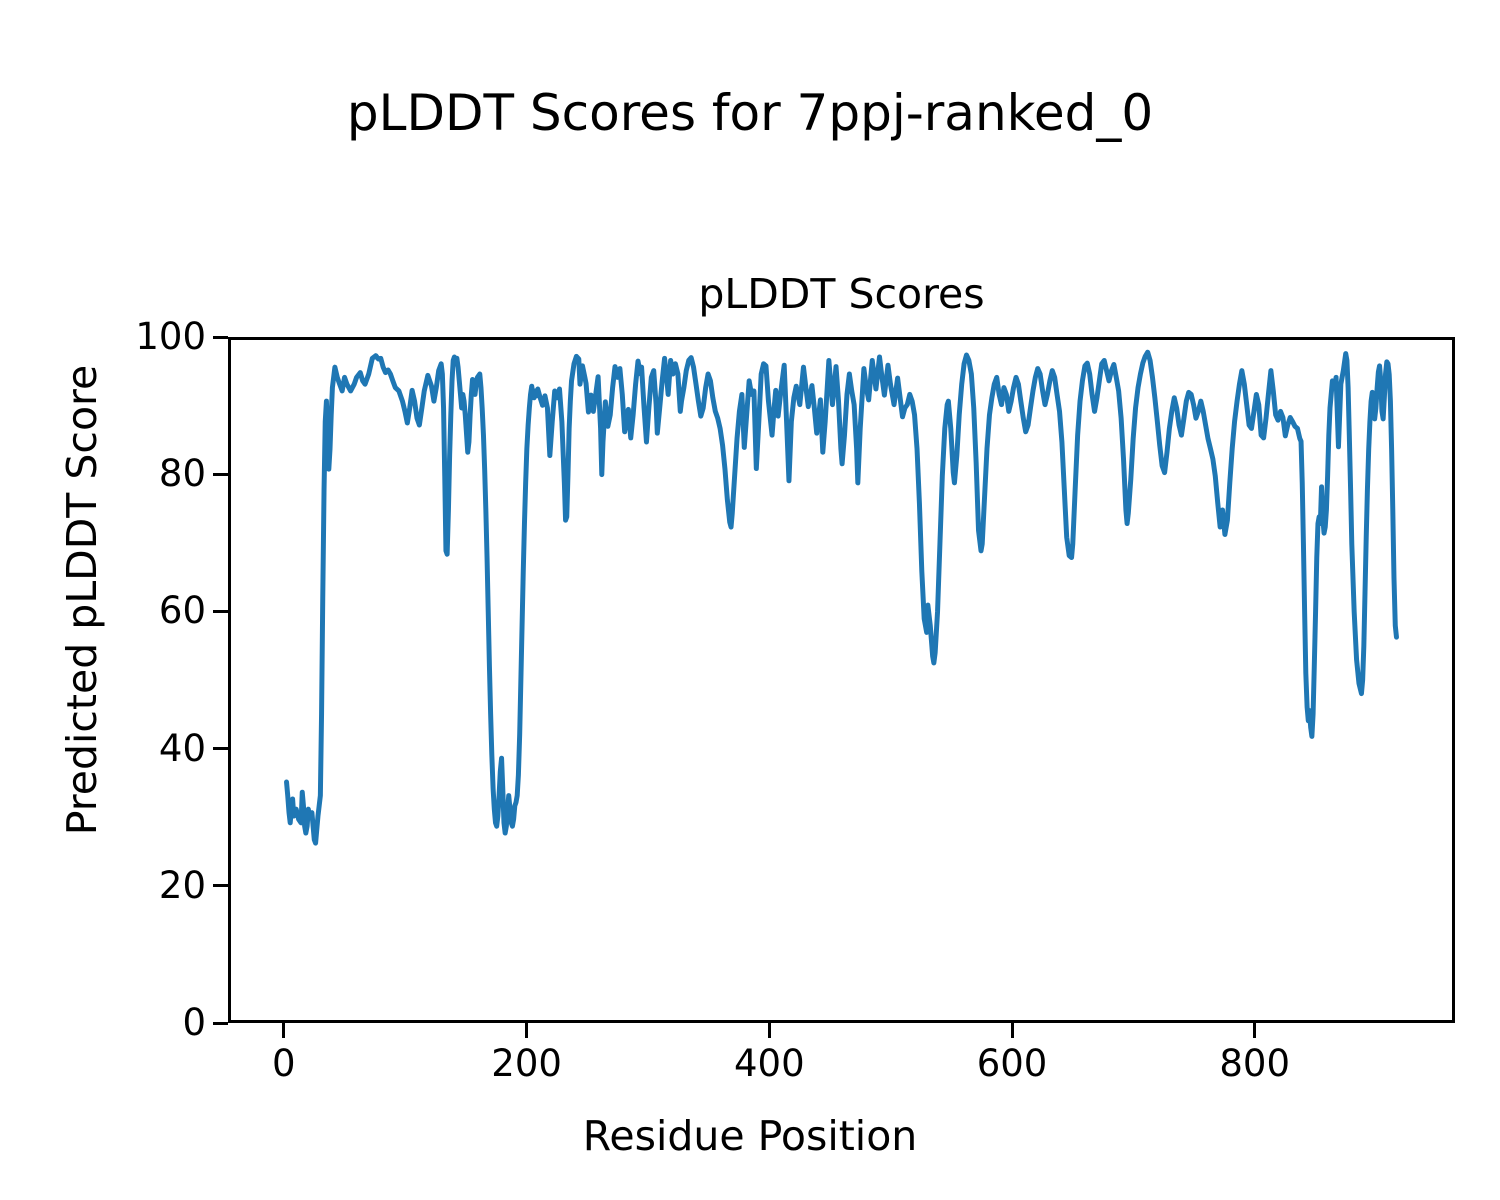  Describe the element at coordinates (182, 885) in the screenshot. I see `y-tick-label: 20` at that location.